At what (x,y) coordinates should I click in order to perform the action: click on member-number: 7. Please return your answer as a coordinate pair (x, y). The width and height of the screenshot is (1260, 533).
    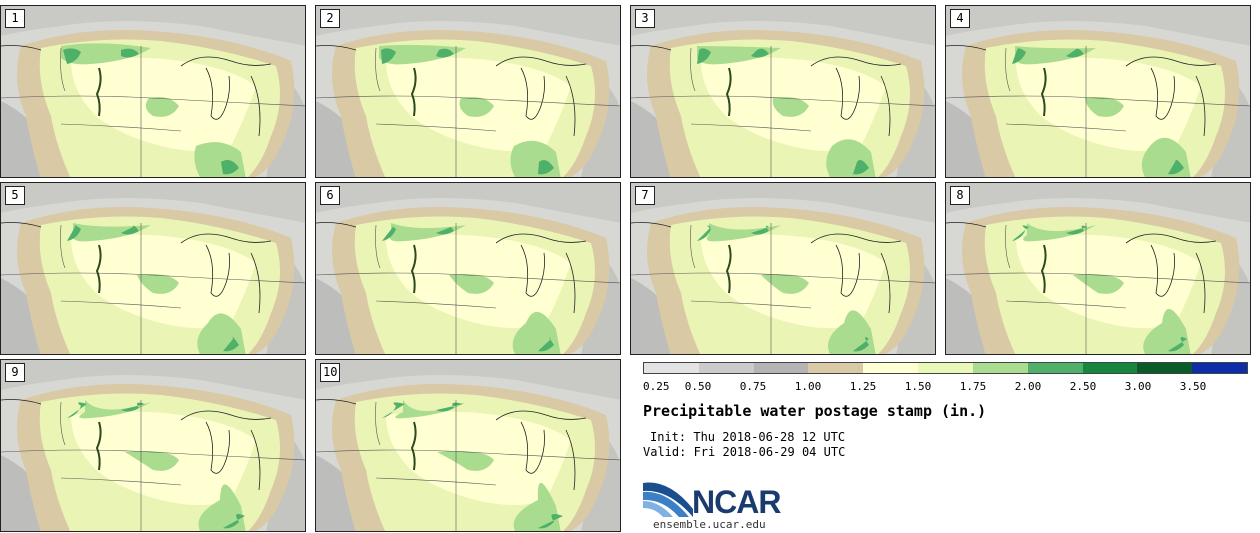
    Looking at the image, I should click on (645, 195).